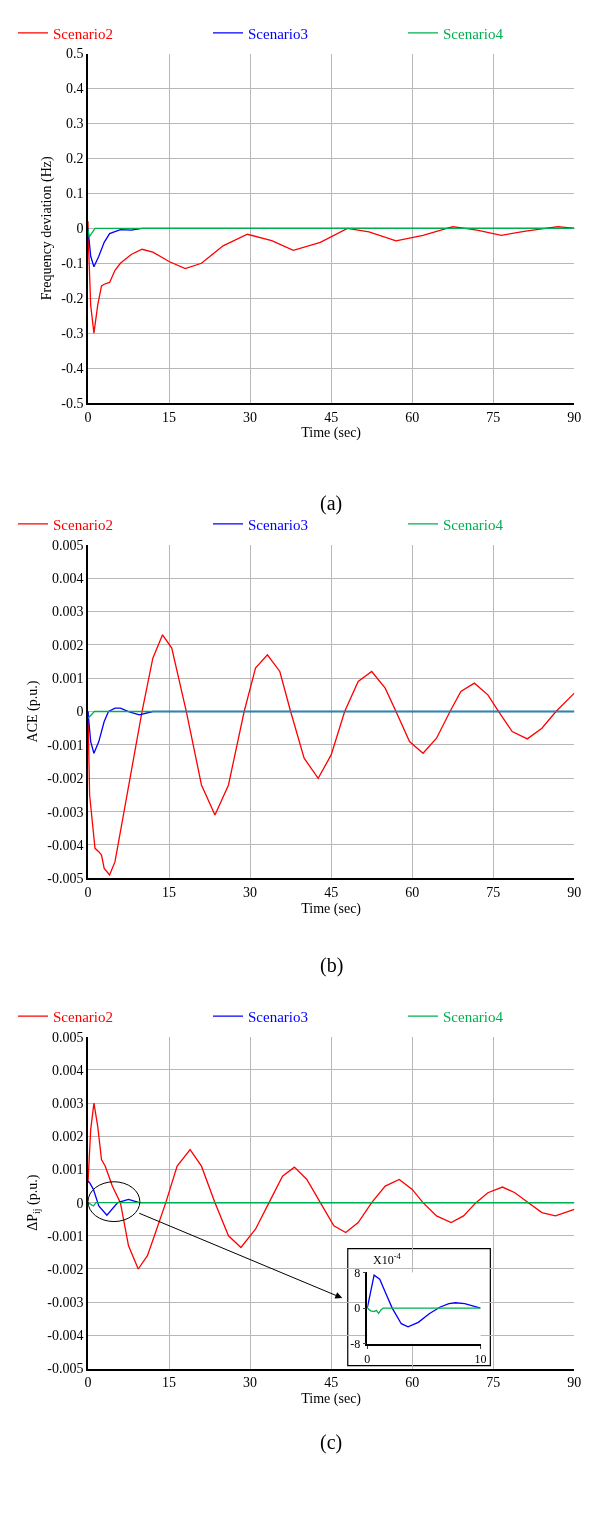 The height and width of the screenshot is (1529, 598). I want to click on annotation: X10$^{-4}$, so click(387, 1260).